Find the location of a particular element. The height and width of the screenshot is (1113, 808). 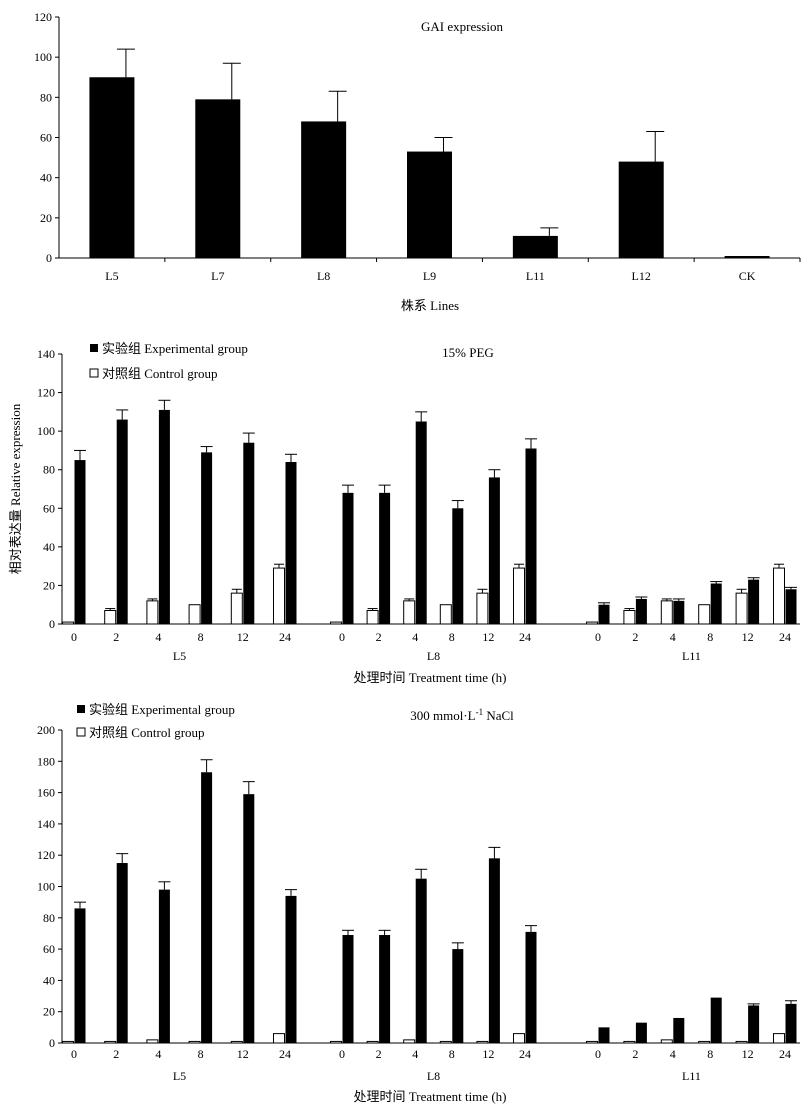

legend-swatch-experimental is located at coordinates (81, 709).